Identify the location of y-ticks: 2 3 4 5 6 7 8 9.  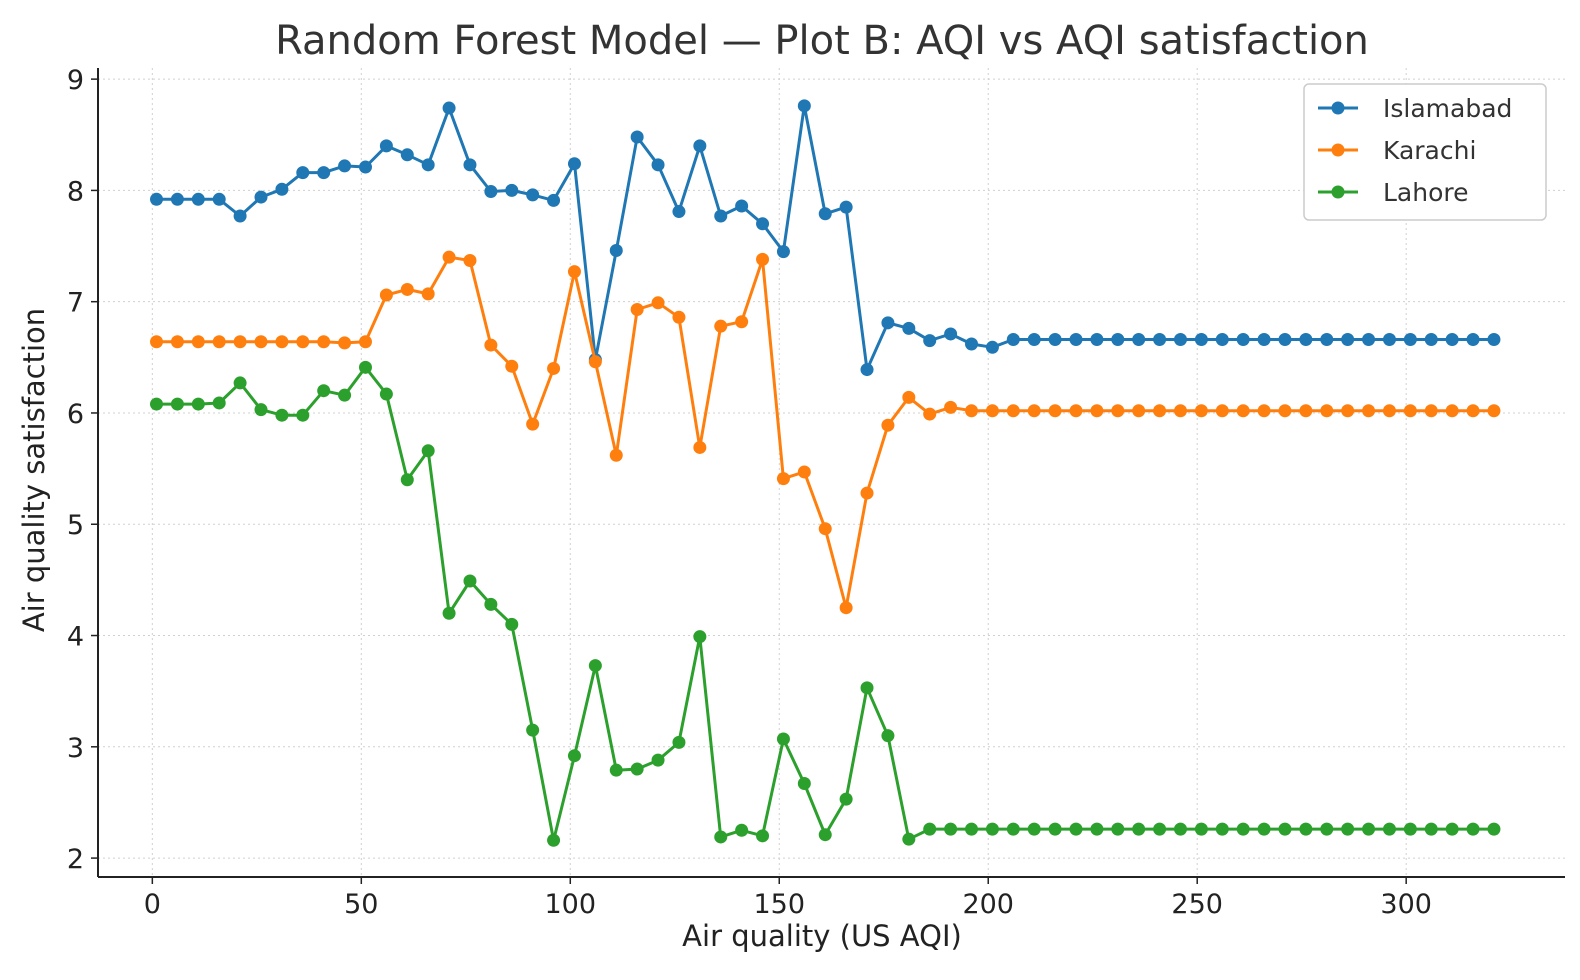
(82, 470).